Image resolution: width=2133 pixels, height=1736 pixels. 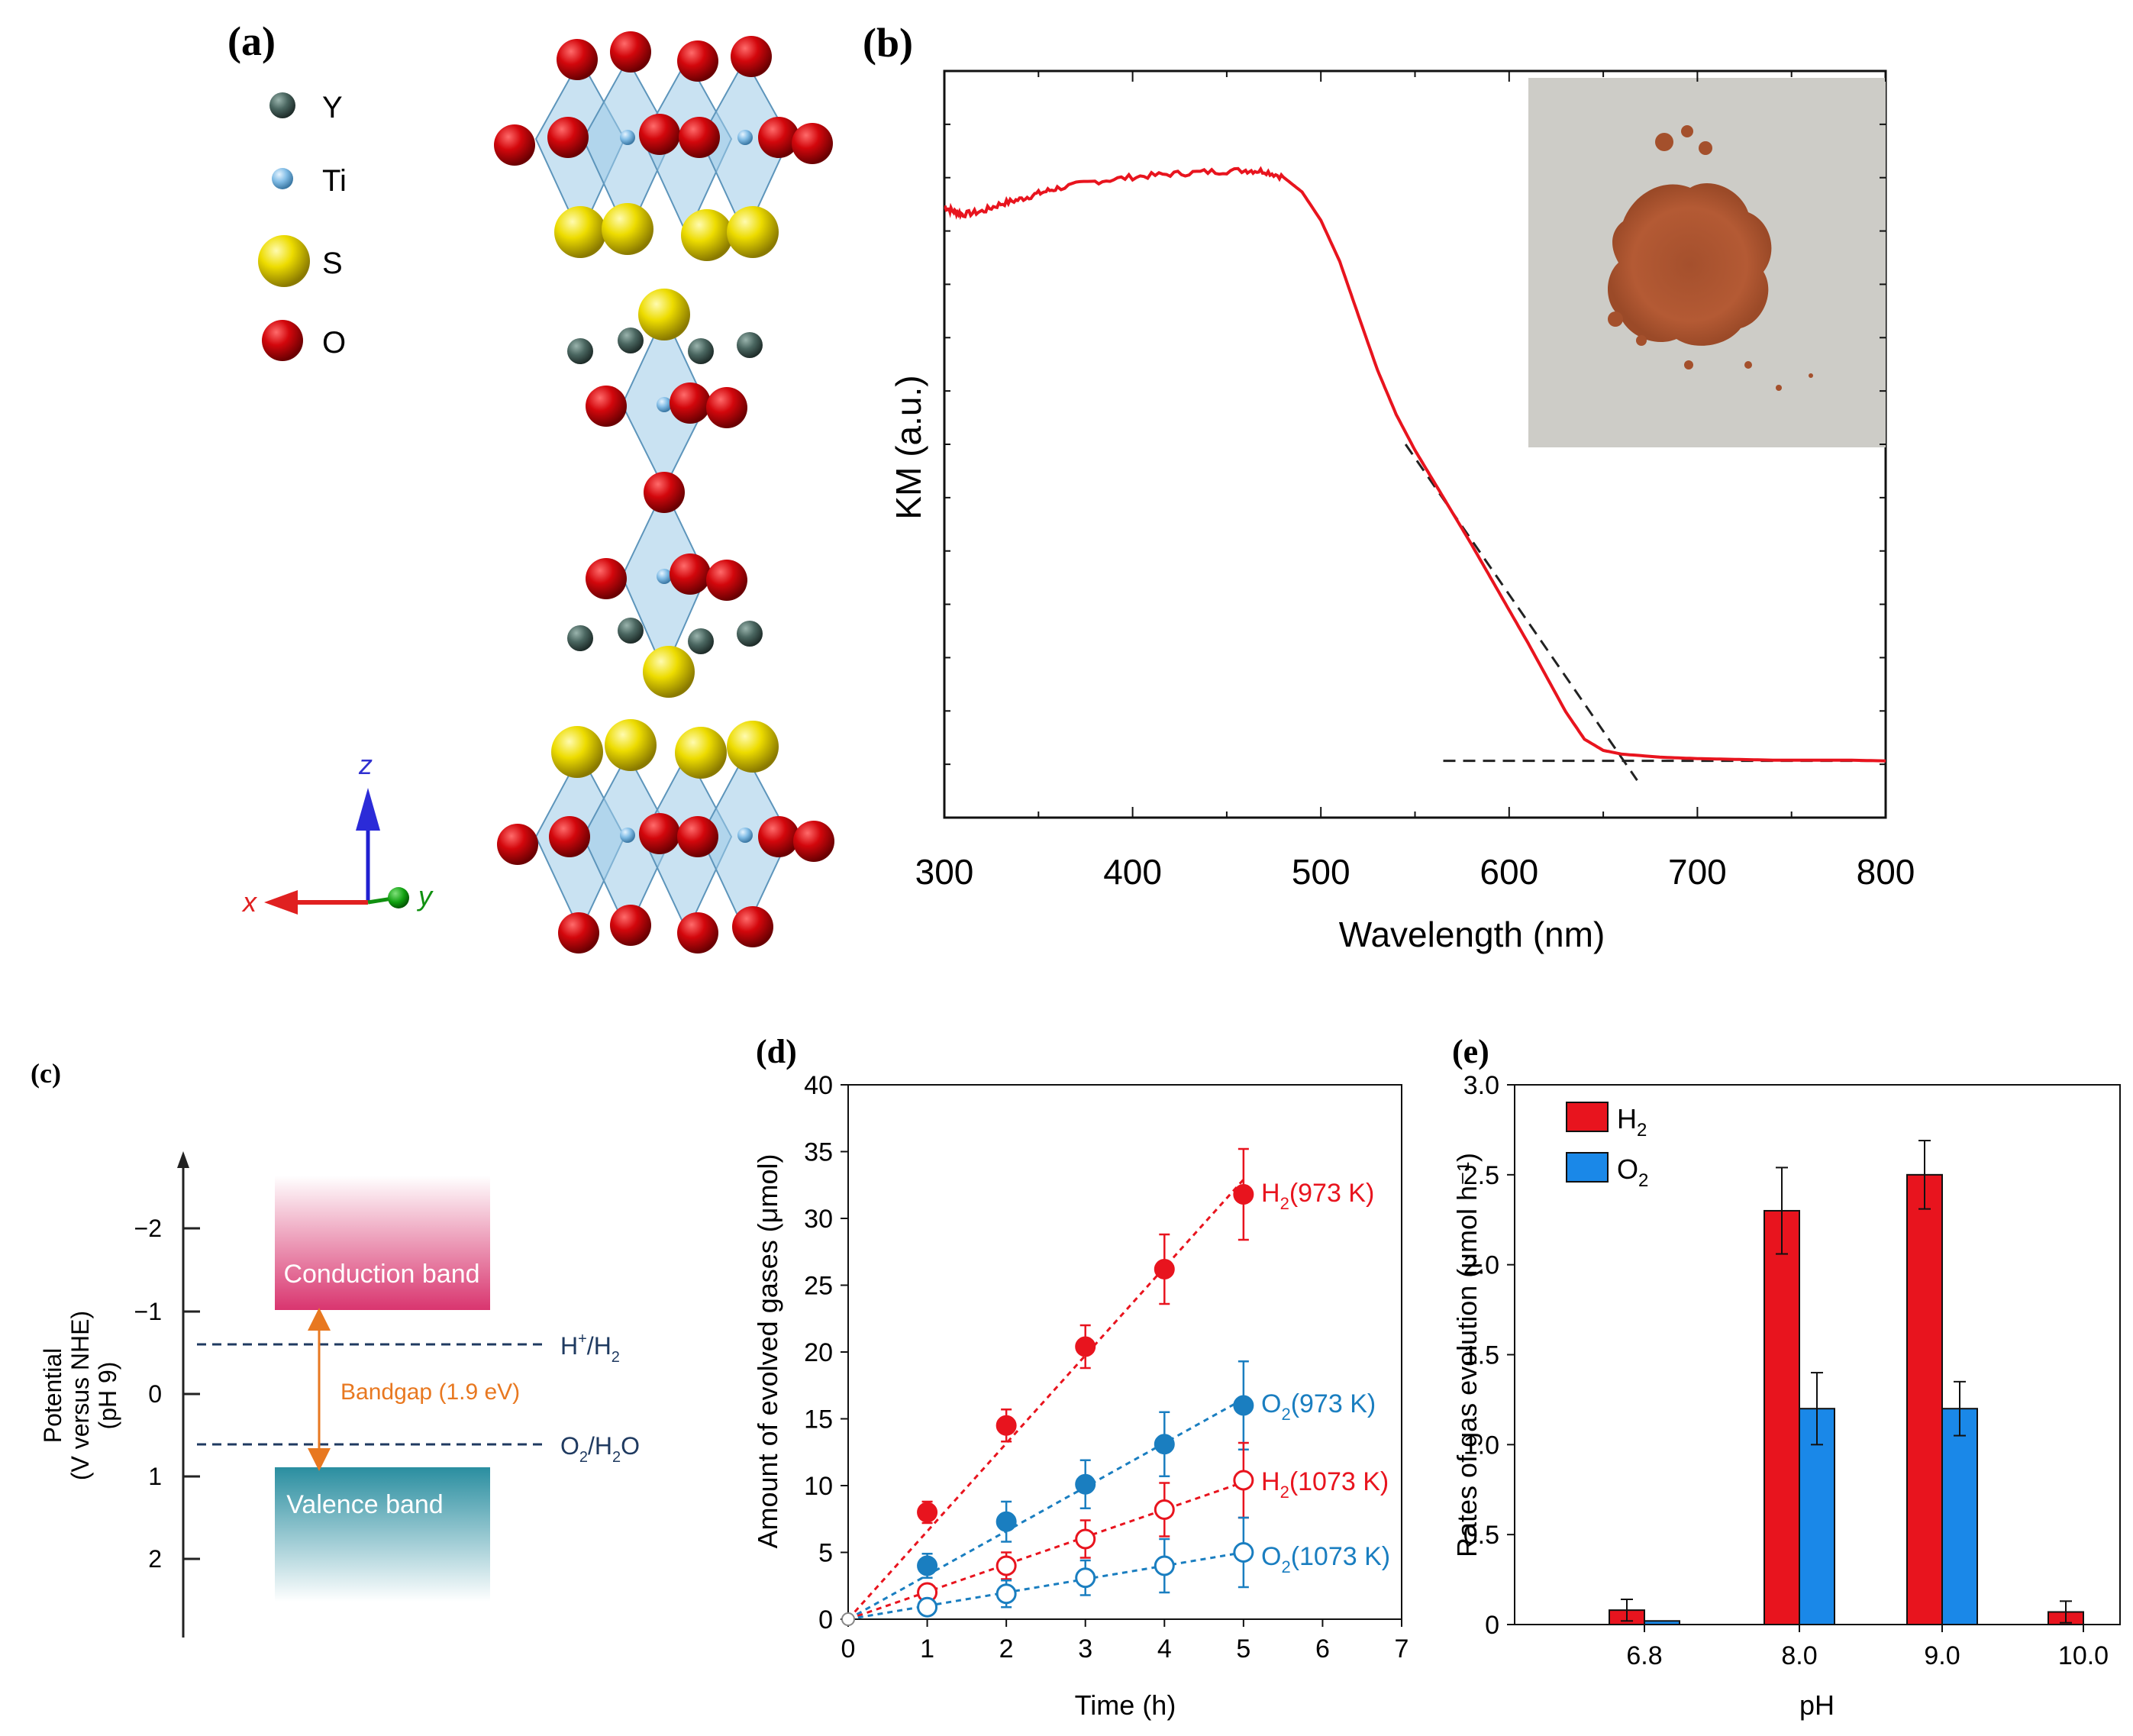 What do you see at coordinates (1402, 1649) in the screenshot?
I see `x-tick-label-d: 7` at bounding box center [1402, 1649].